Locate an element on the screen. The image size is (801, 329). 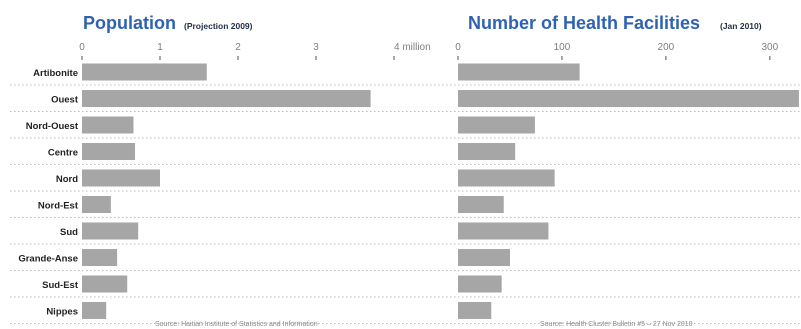
facilities-tick-label: 0 is located at coordinates (458, 47).